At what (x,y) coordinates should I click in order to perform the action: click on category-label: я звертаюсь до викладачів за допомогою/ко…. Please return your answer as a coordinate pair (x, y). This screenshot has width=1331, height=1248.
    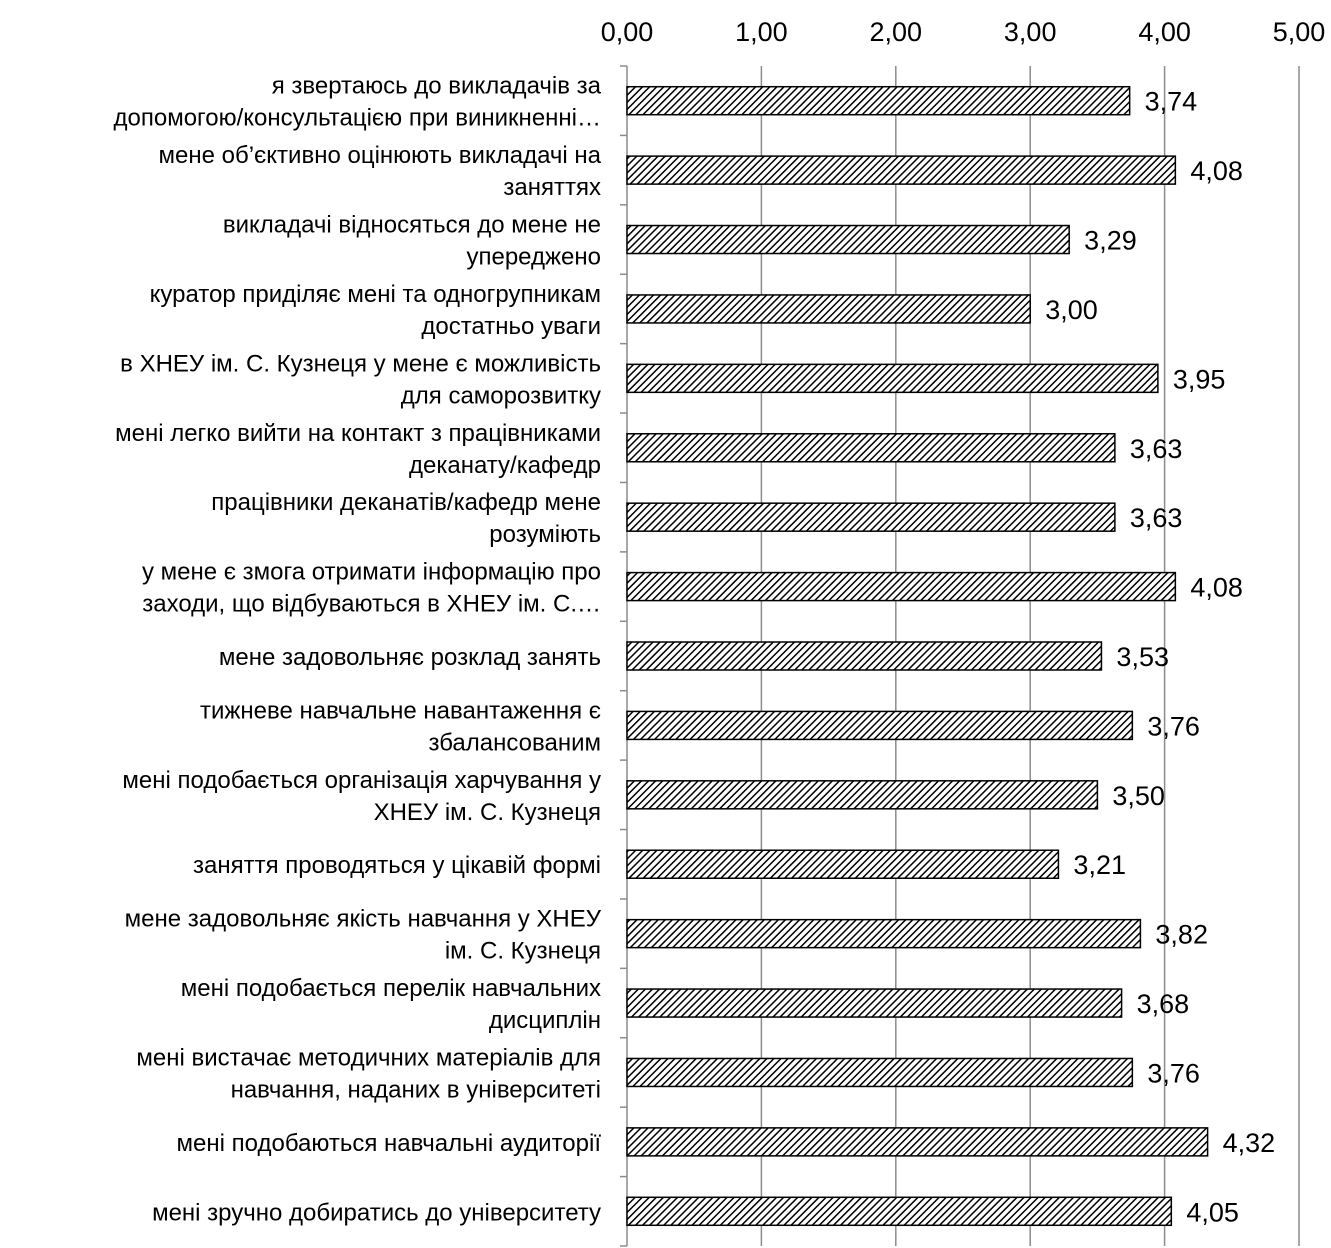
    Looking at the image, I should click on (358, 102).